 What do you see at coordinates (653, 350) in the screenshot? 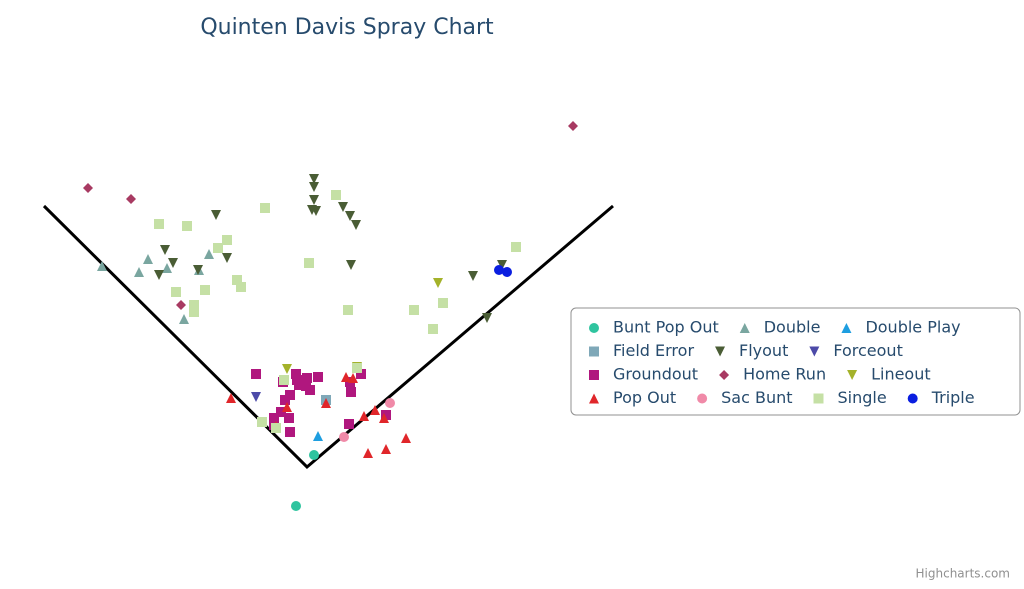
I see `legend-label: Field Error` at bounding box center [653, 350].